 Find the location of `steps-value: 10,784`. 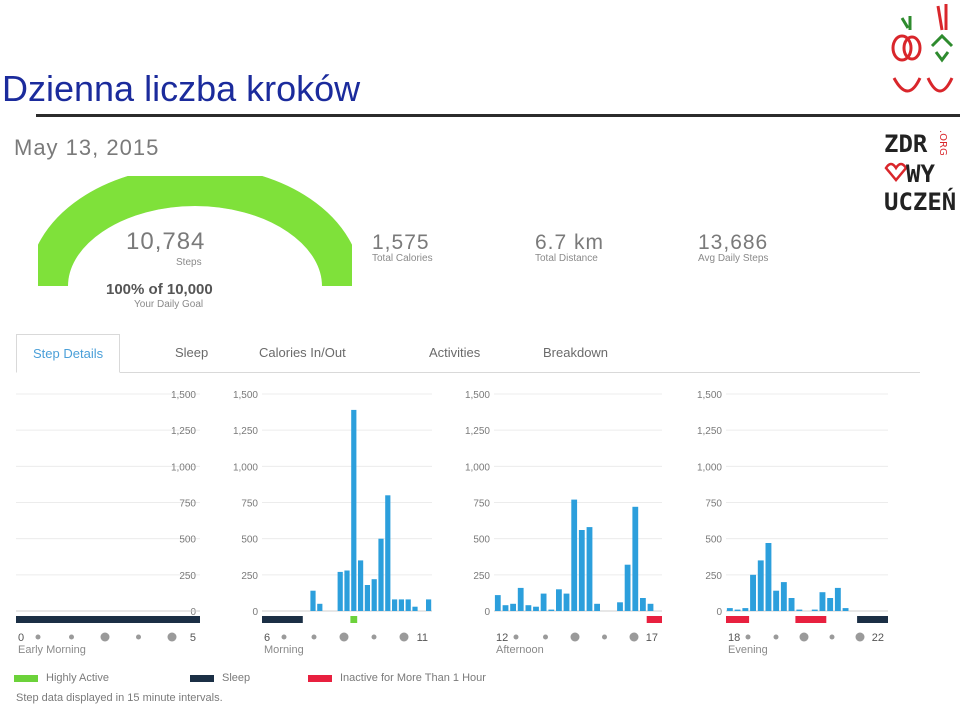

steps-value: 10,784 is located at coordinates (166, 241).